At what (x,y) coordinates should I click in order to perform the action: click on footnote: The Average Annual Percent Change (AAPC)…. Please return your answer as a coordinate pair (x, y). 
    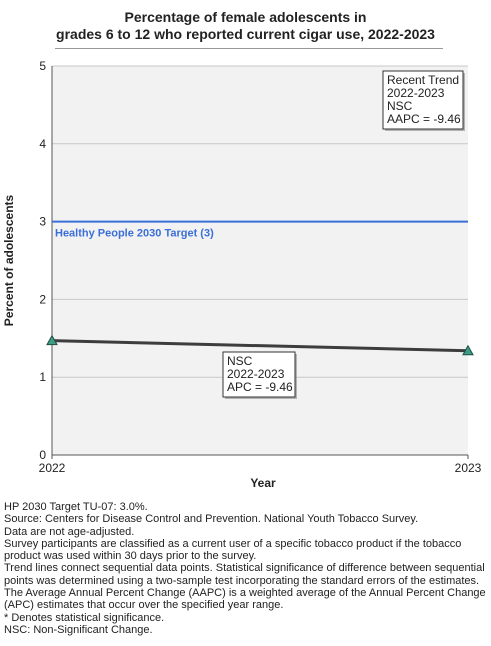
    Looking at the image, I should click on (245, 599).